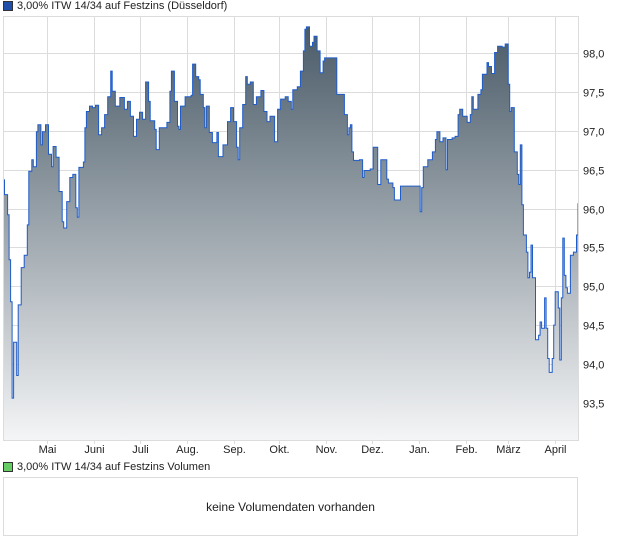  I want to click on x-tick-label: Jan., so click(419, 450).